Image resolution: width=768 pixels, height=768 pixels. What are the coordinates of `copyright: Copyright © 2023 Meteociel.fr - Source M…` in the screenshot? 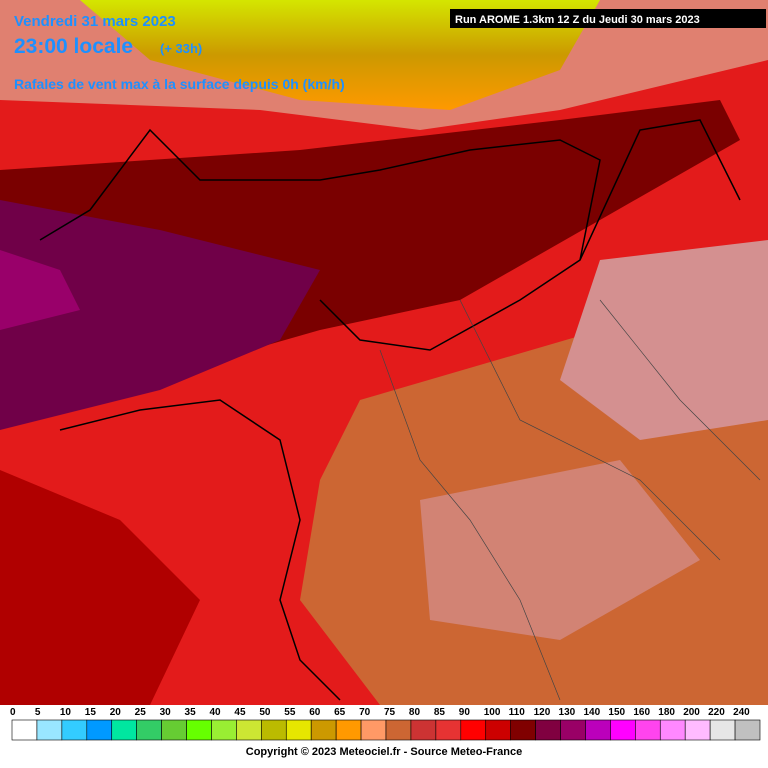 It's located at (384, 752).